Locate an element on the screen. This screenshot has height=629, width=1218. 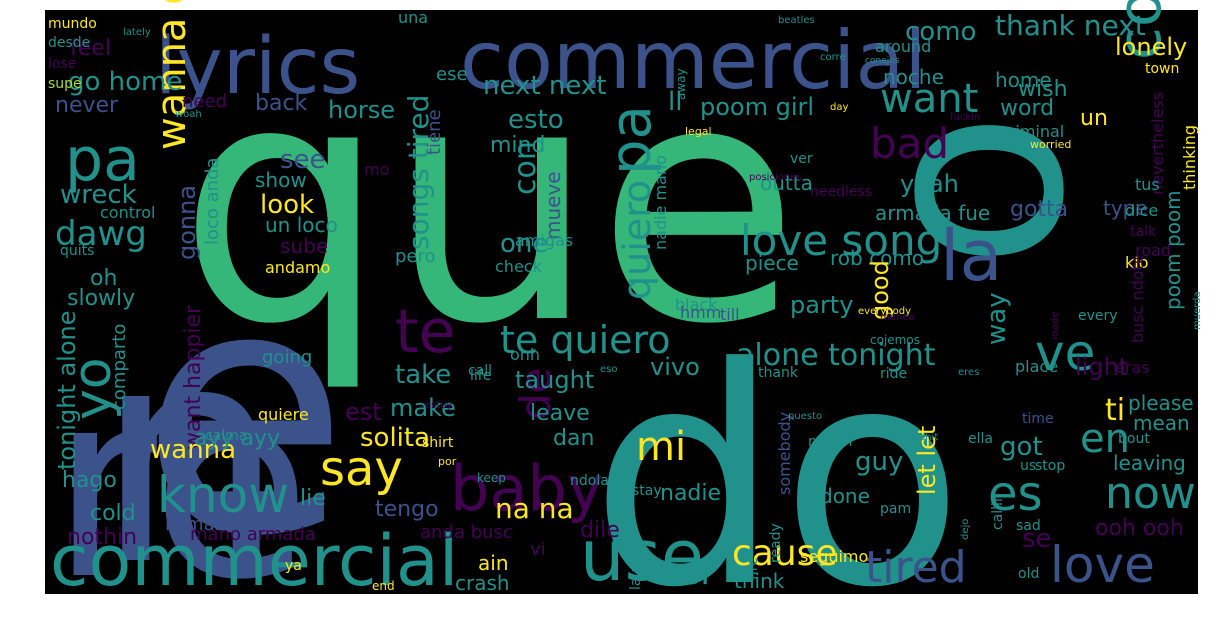
cloud-word: away is located at coordinates (681, 84).